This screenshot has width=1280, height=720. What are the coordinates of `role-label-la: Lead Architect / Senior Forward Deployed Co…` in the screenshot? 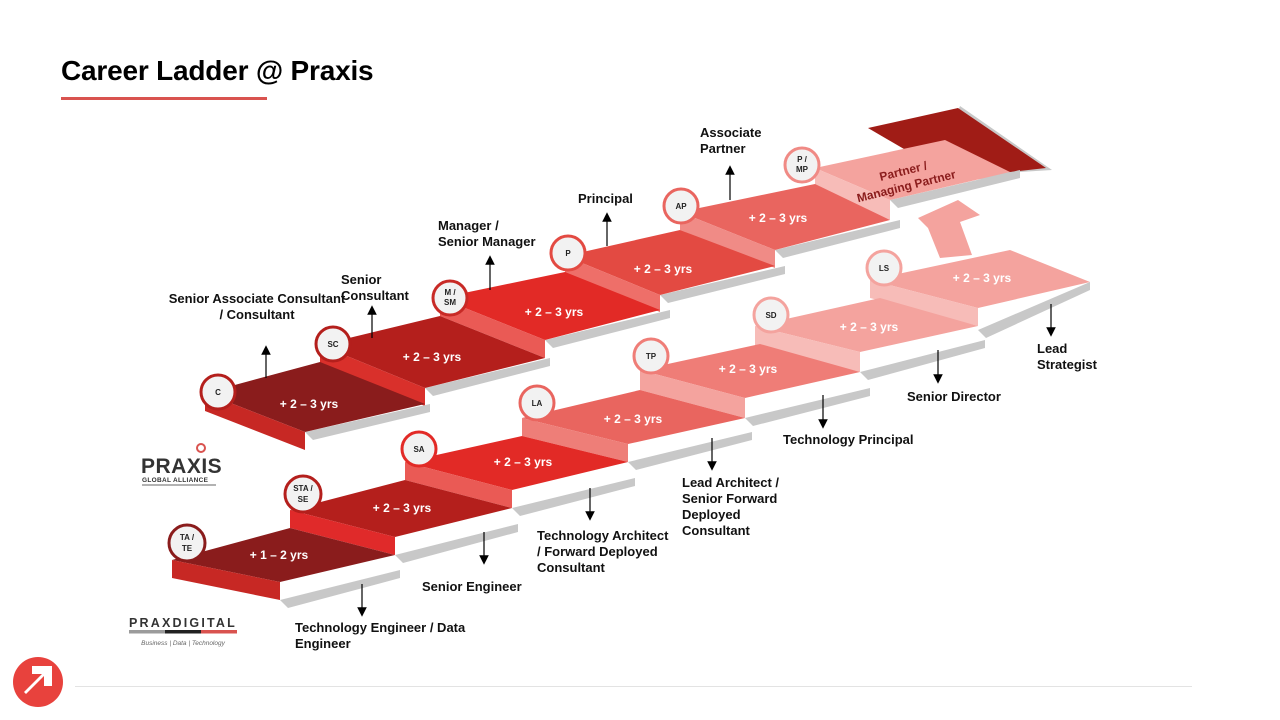 It's located at (730, 506).